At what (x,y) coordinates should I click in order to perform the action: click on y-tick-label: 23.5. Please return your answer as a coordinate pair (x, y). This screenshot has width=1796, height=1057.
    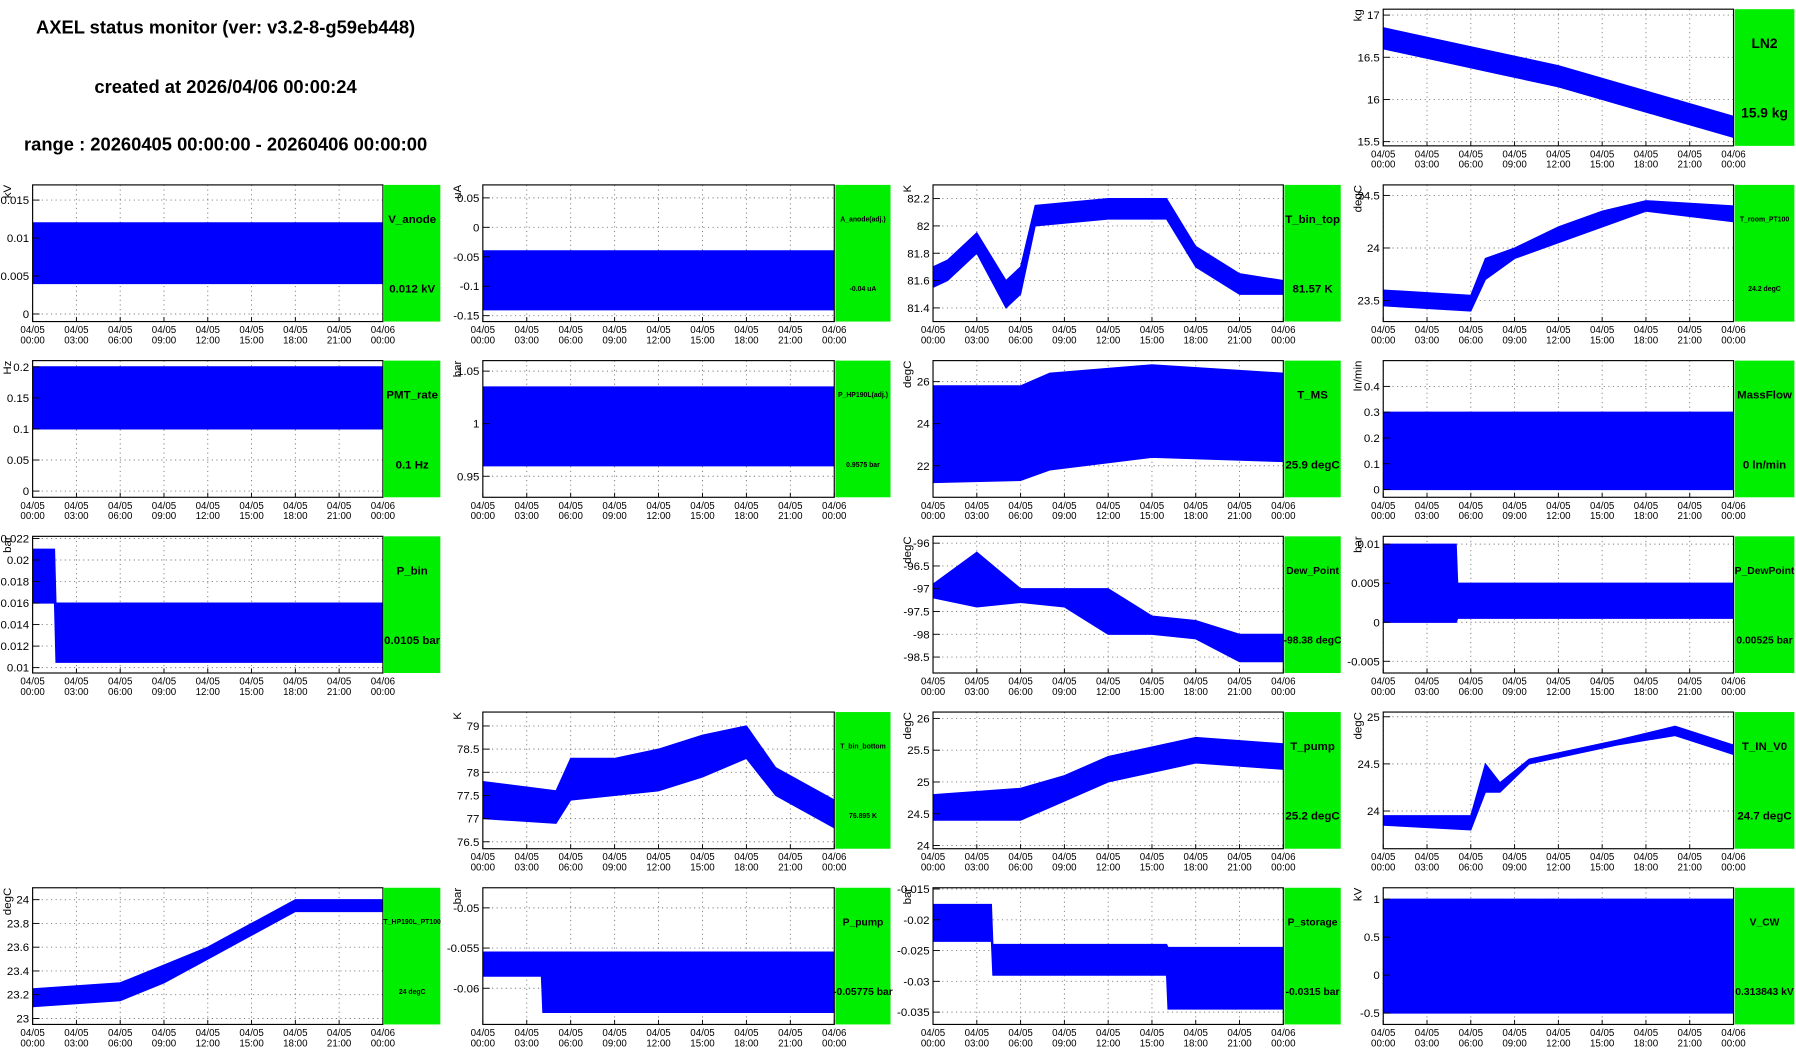
    Looking at the image, I should click on (1368, 302).